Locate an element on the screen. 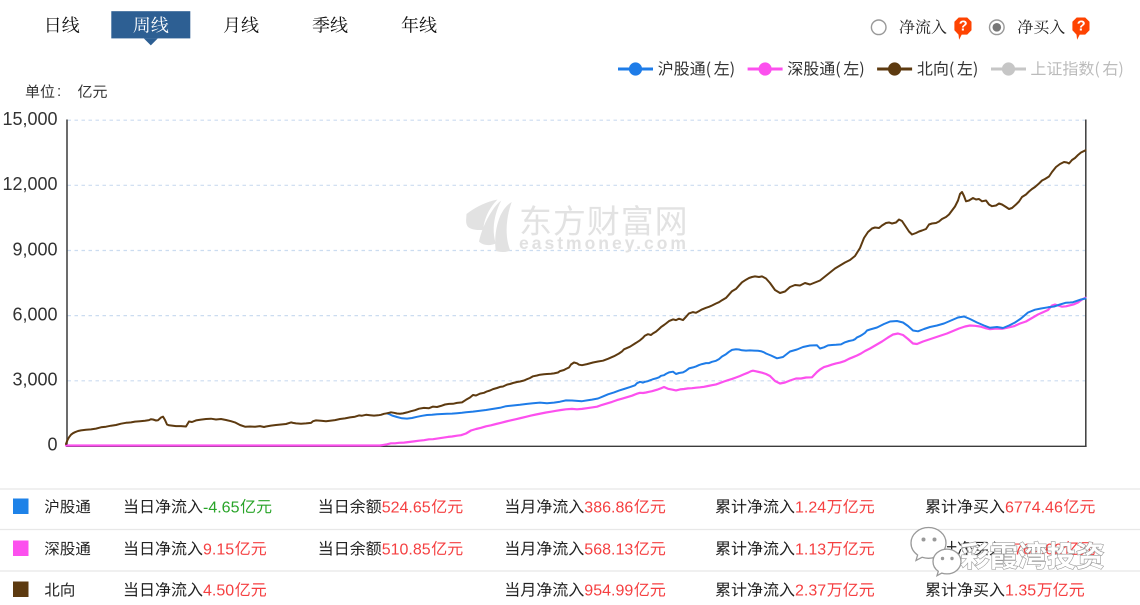 The height and width of the screenshot is (605, 1140). svg-text: 1.13 is located at coordinates (810, 549).